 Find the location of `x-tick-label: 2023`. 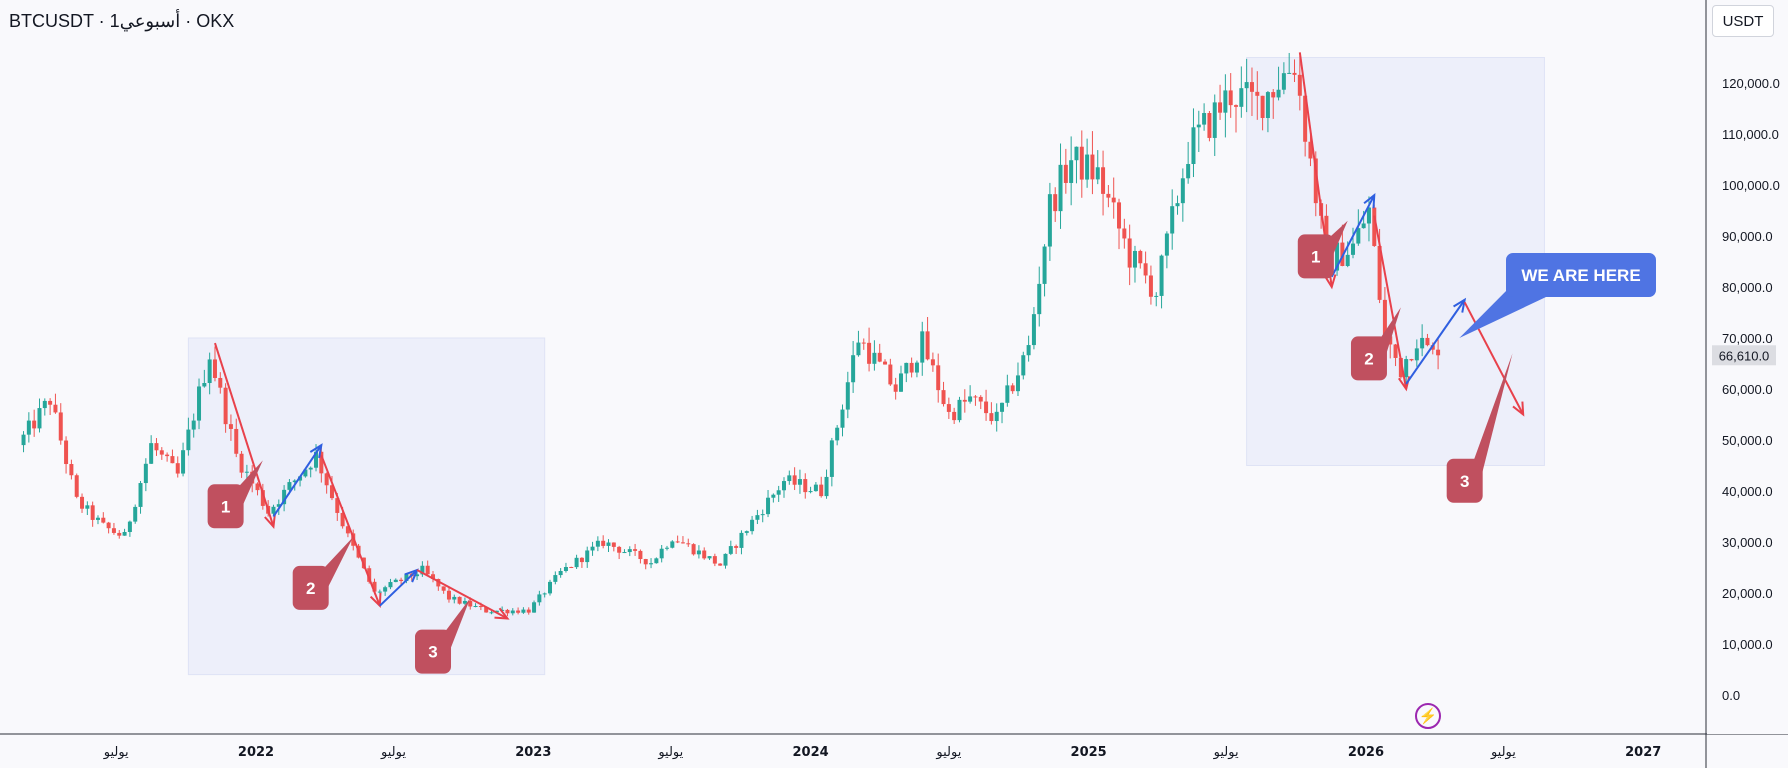

x-tick-label: 2023 is located at coordinates (533, 752).